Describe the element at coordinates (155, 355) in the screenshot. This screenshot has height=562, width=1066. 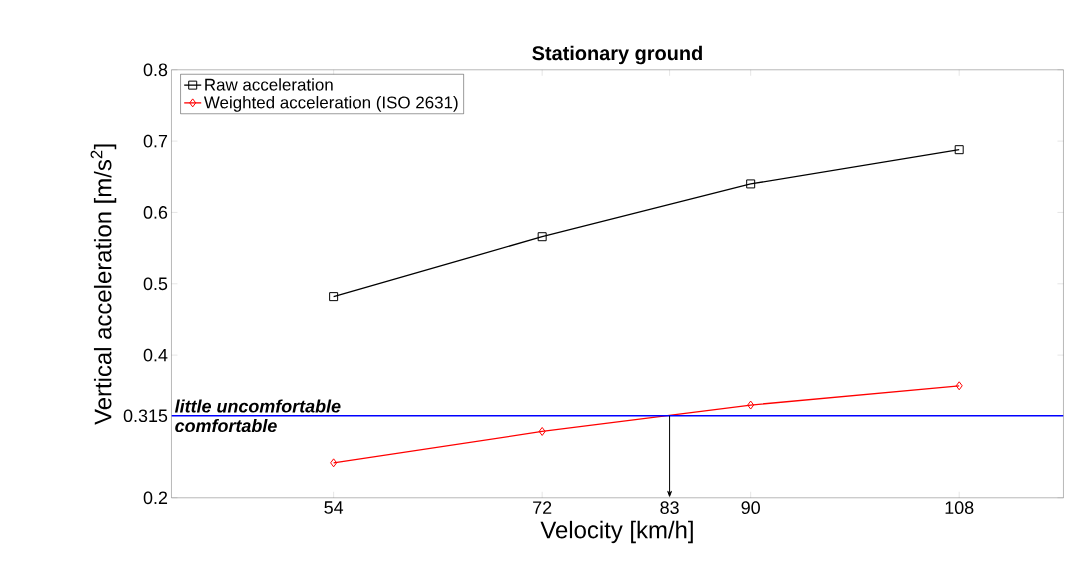
I see `y-tick-label: 0.4` at that location.